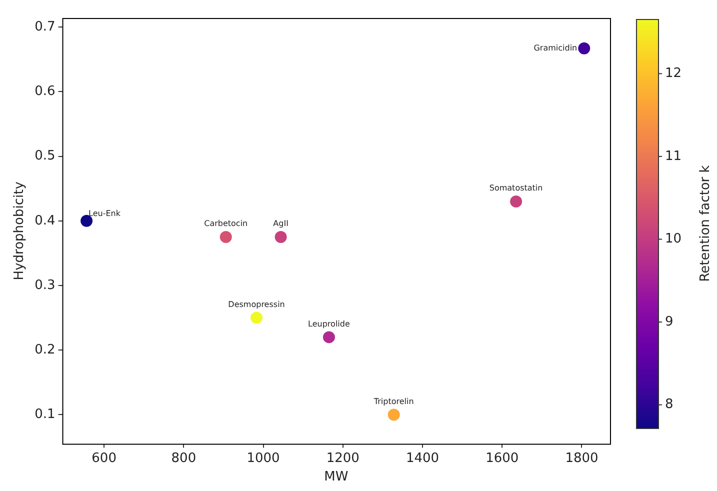 Image resolution: width=717 pixels, height=491 pixels. Describe the element at coordinates (669, 322) in the screenshot. I see `color-bar-label: 9` at that location.